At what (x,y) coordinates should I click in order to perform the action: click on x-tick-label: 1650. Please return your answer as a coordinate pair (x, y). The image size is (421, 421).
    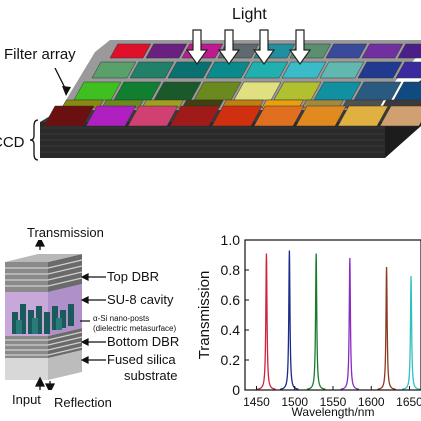
    Looking at the image, I should click on (408, 402).